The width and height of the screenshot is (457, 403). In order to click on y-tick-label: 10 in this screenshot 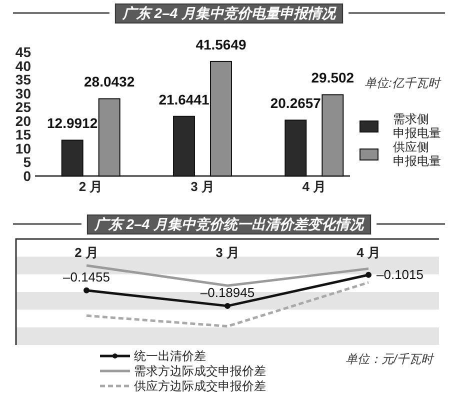, I will do `click(23, 148)`.